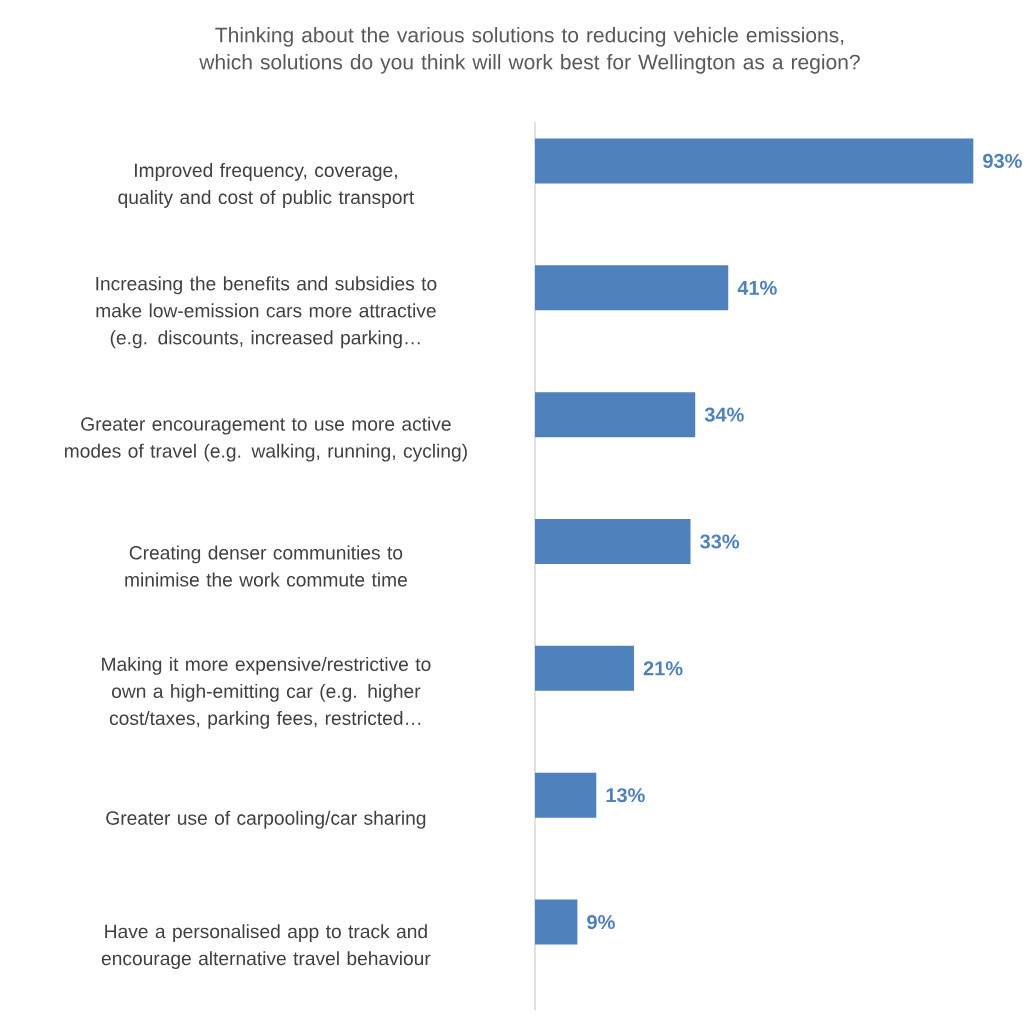  Describe the element at coordinates (625, 795) in the screenshot. I see `data-label: 13%` at that location.